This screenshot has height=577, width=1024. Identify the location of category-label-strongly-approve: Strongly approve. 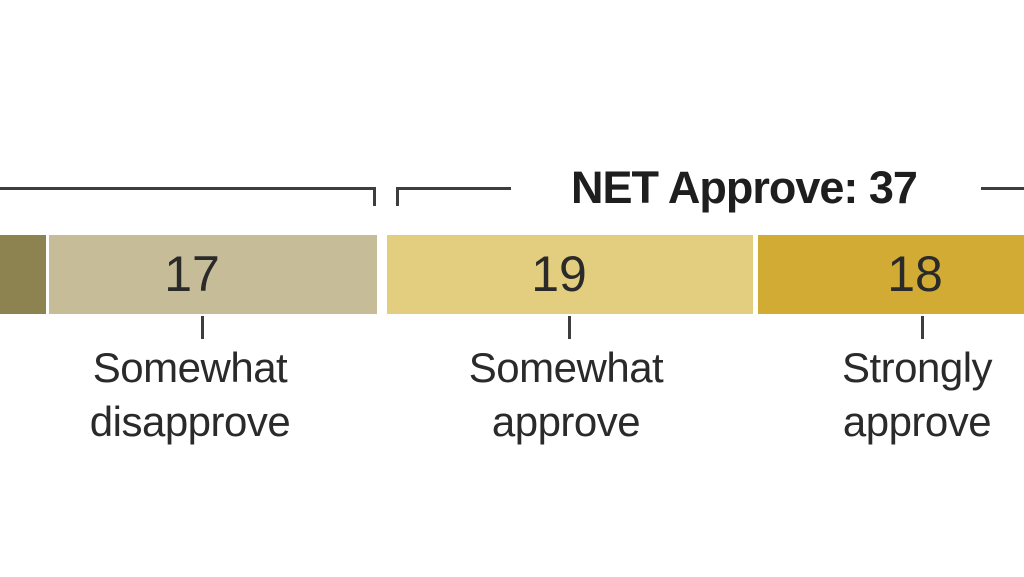
(917, 395).